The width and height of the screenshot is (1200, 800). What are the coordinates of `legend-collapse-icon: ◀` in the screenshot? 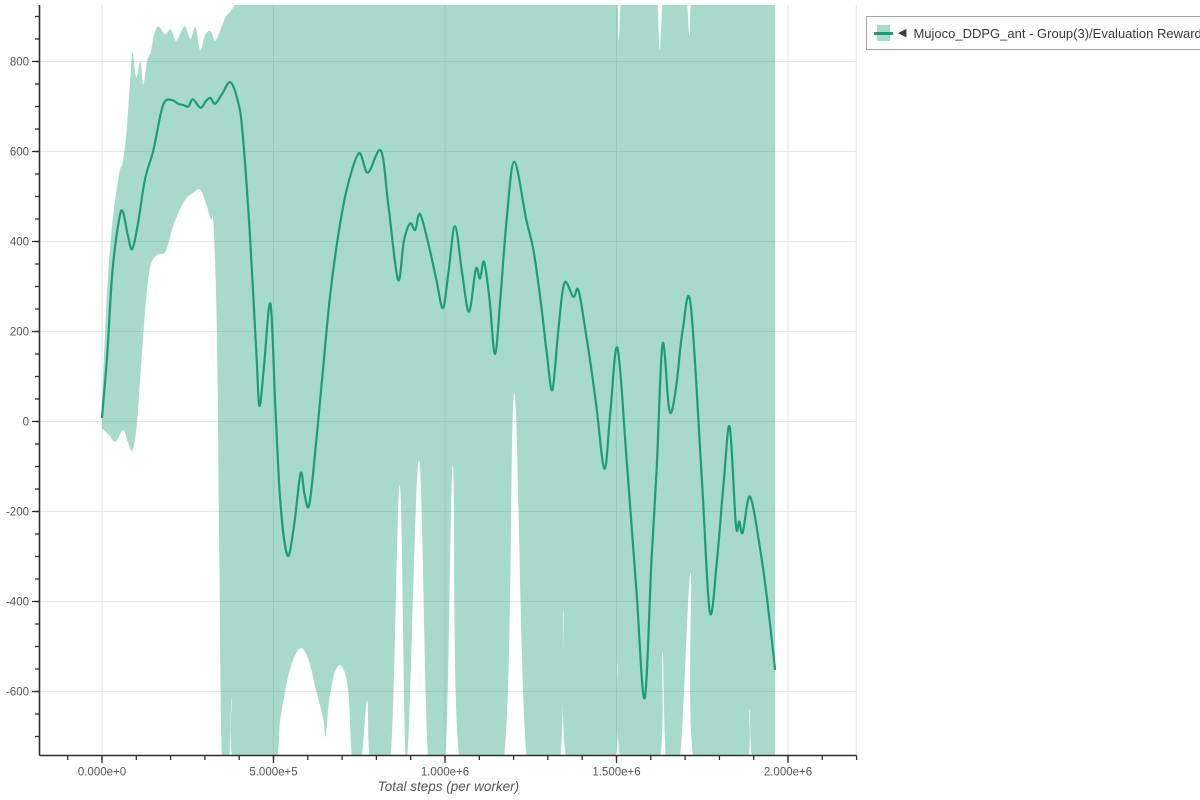 It's located at (902, 32).